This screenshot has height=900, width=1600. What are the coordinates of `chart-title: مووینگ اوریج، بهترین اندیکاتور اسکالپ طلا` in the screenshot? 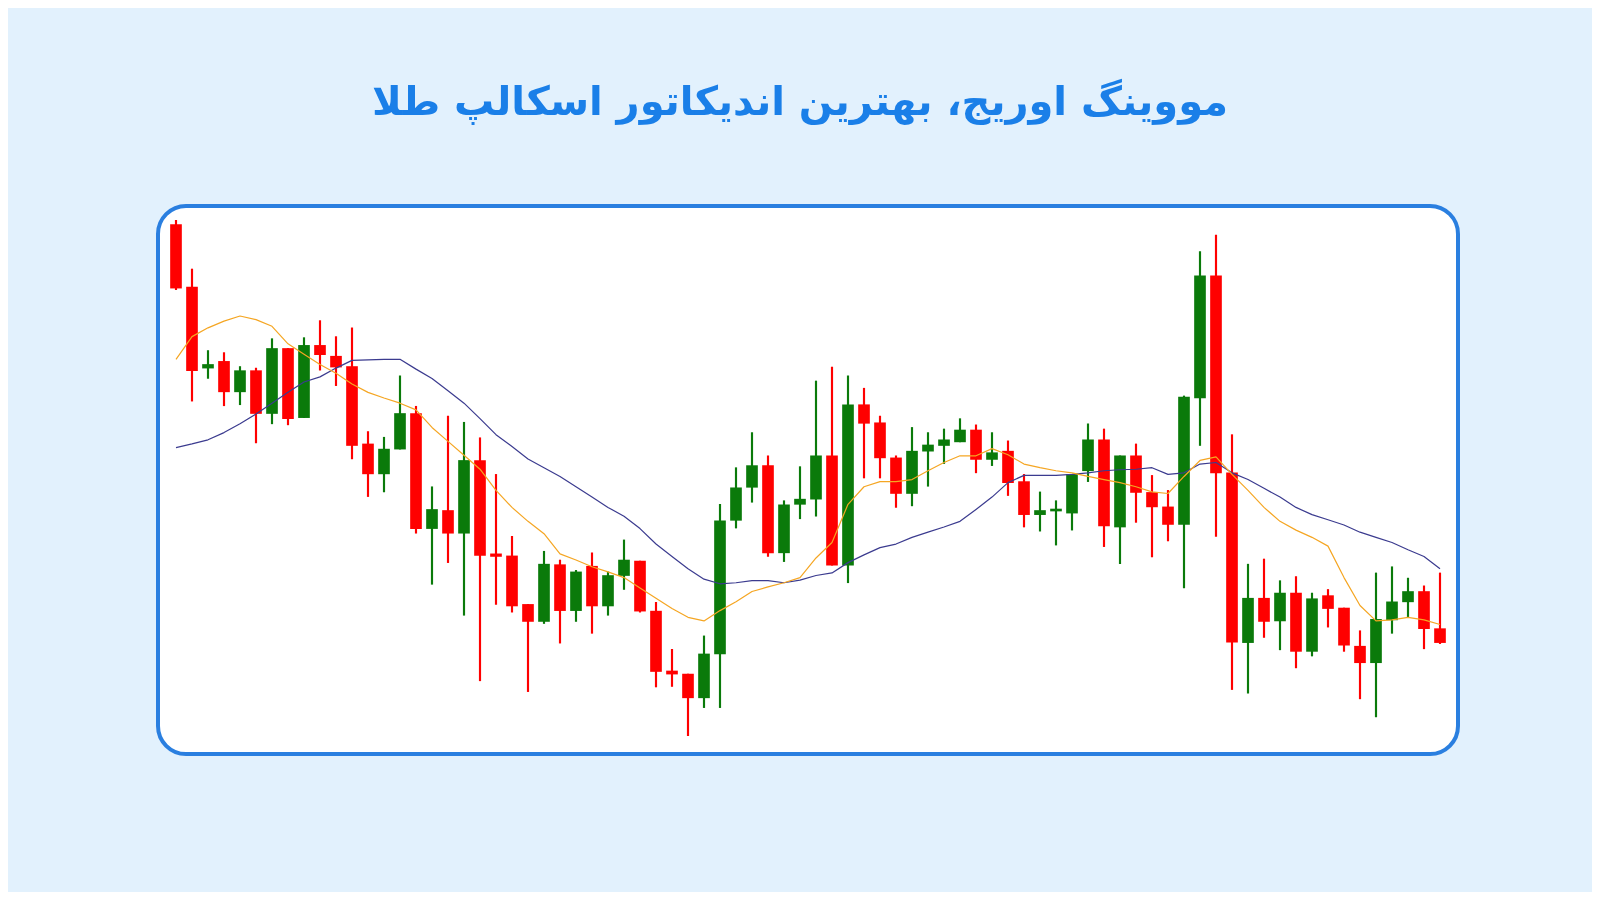 It's located at (800, 101).